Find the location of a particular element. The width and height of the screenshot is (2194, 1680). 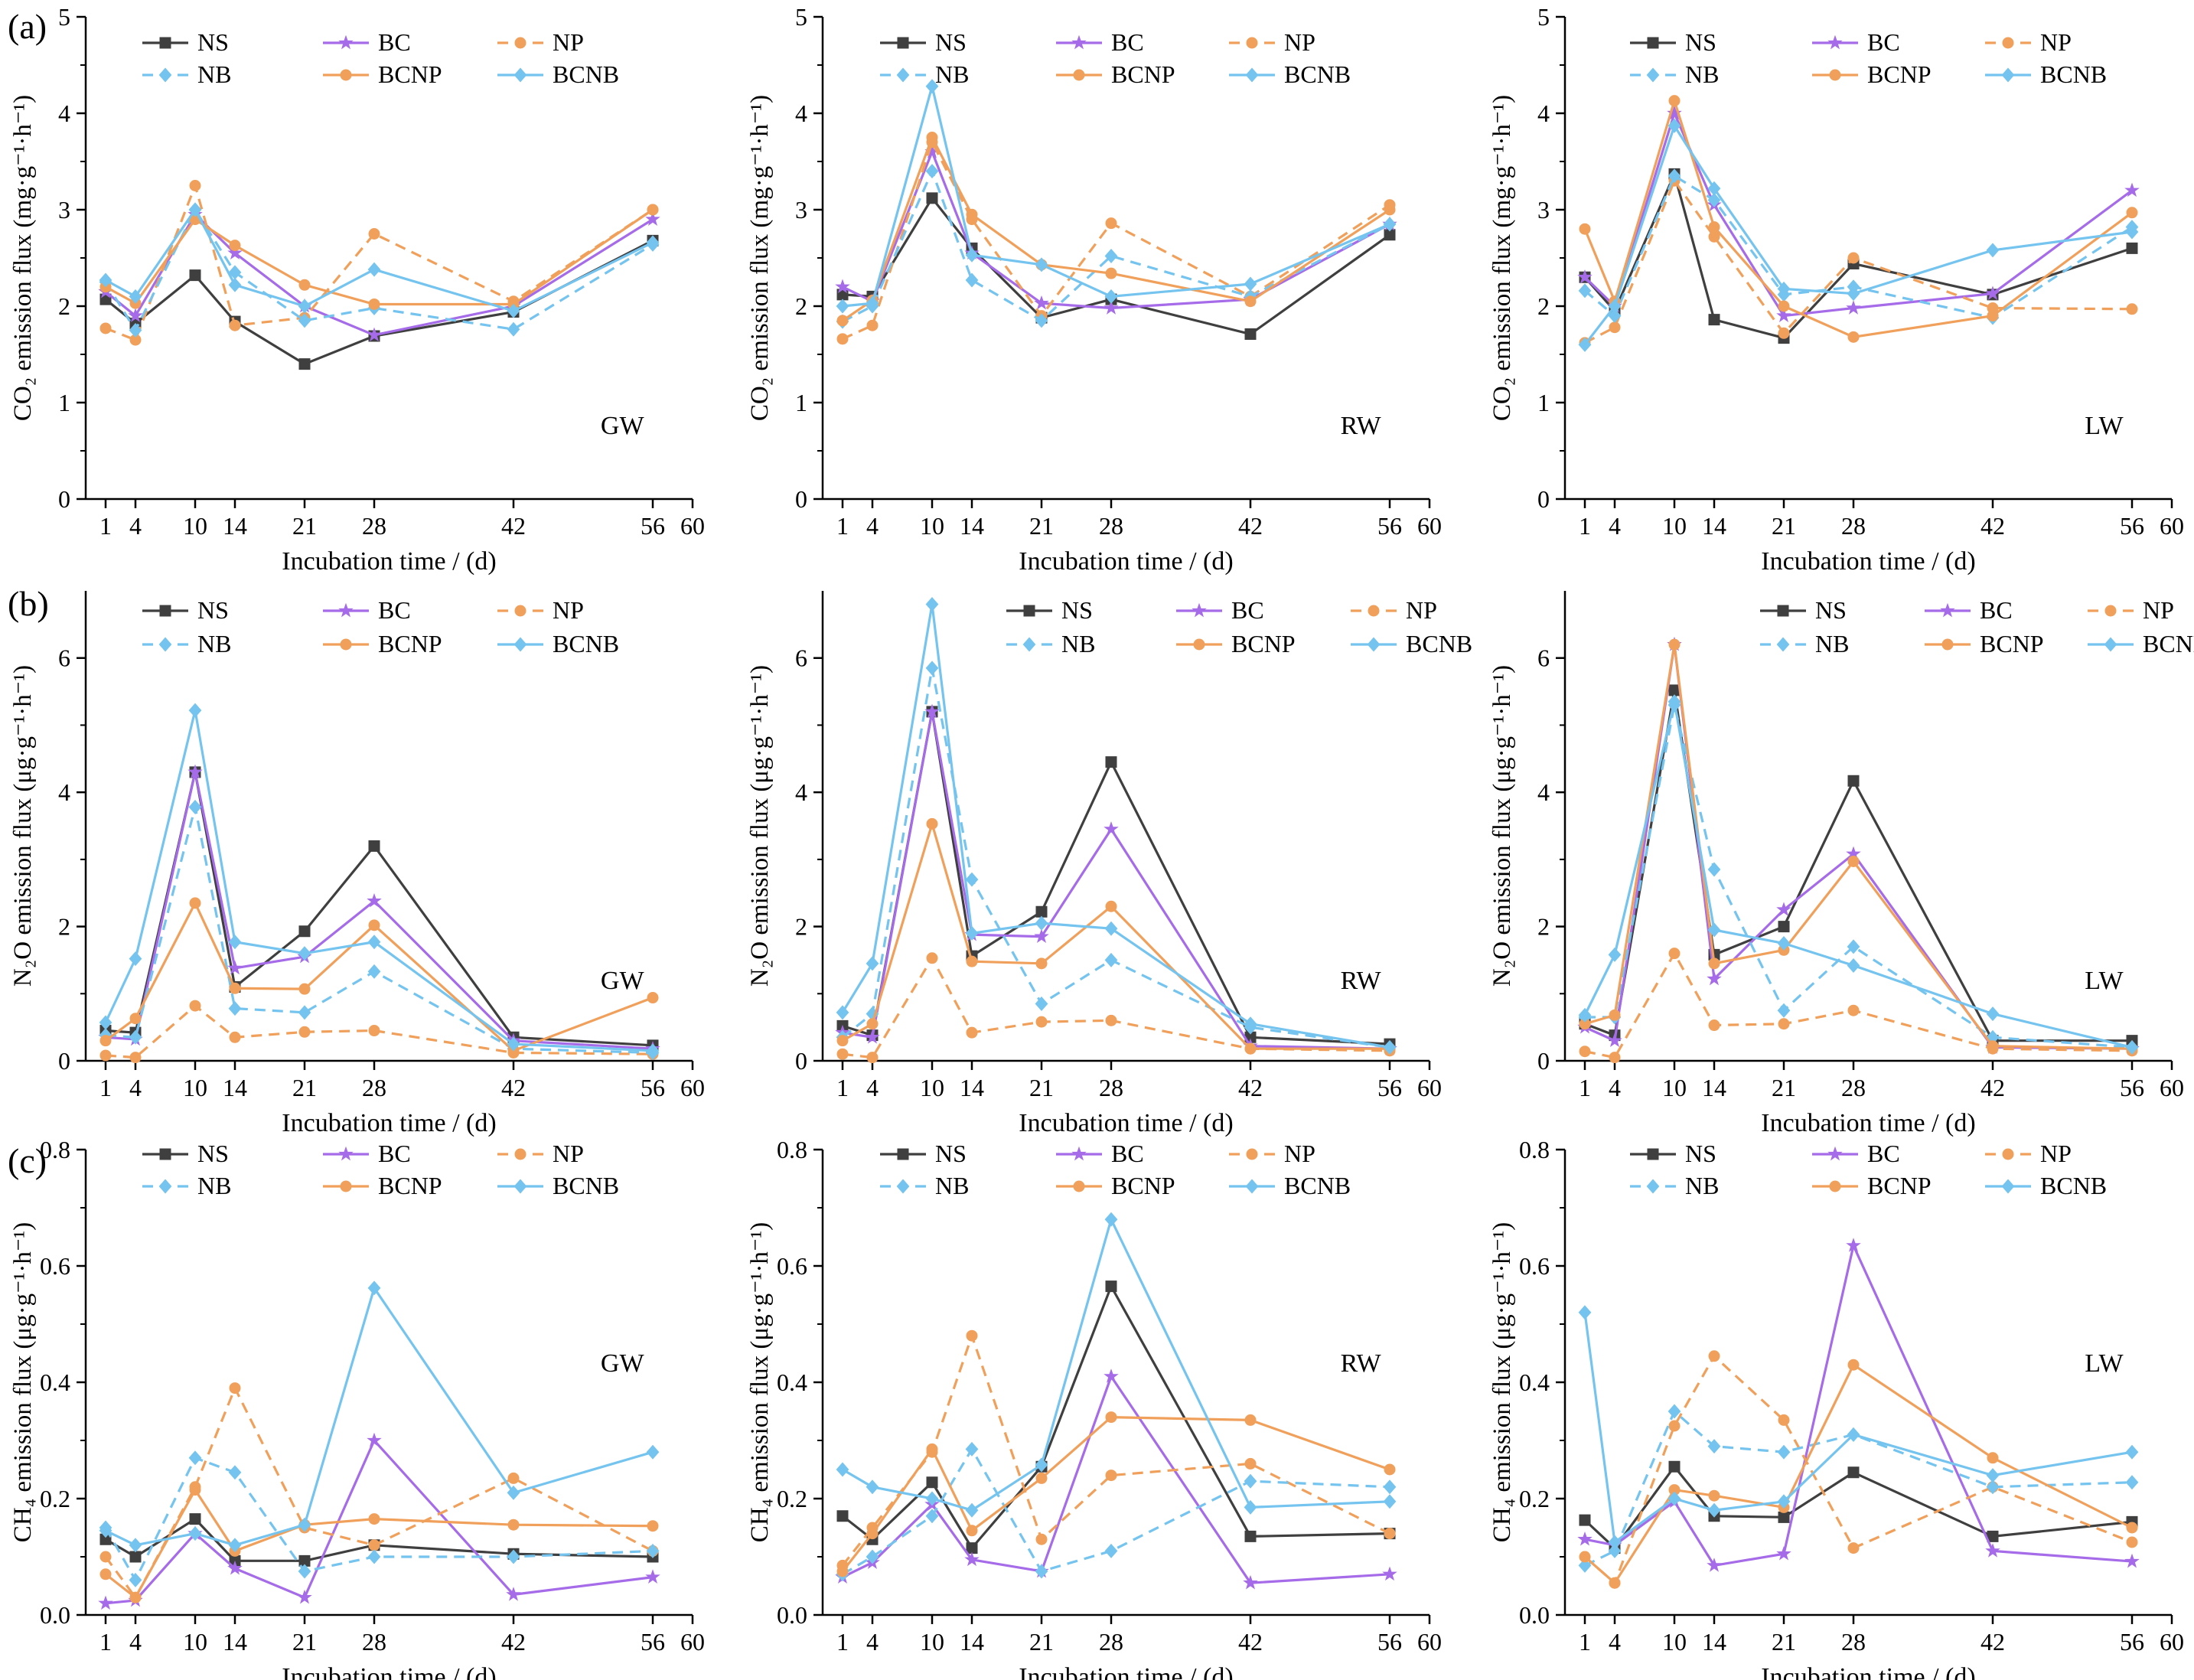

x-tick-label: 60 is located at coordinates (1429, 526).